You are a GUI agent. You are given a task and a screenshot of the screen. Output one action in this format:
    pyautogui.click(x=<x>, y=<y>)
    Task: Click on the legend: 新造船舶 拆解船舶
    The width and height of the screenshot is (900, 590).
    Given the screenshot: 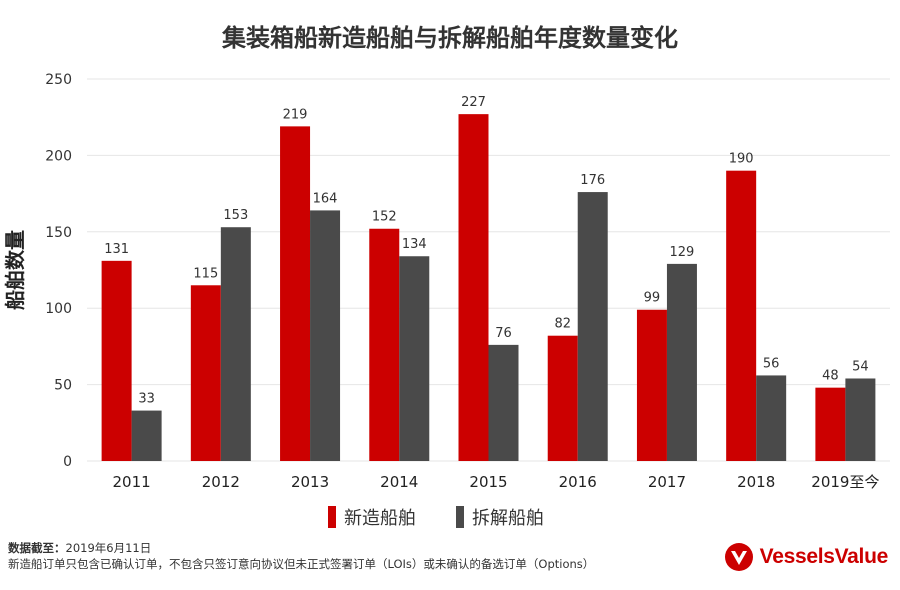 What is the action you would take?
    pyautogui.click(x=436, y=517)
    